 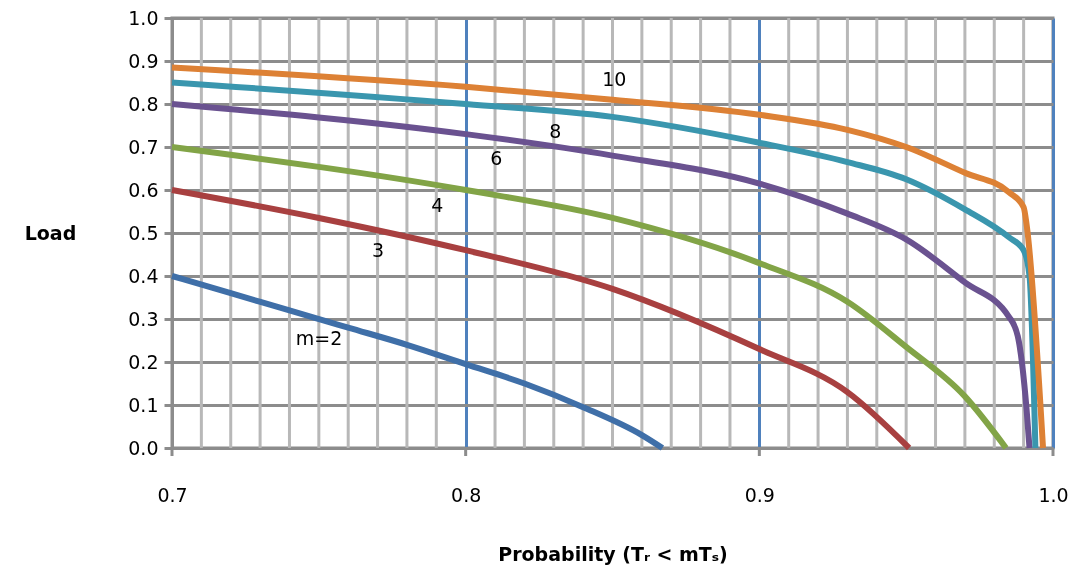 What do you see at coordinates (759, 494) in the screenshot?
I see `x-tick-label: 0.9` at bounding box center [759, 494].